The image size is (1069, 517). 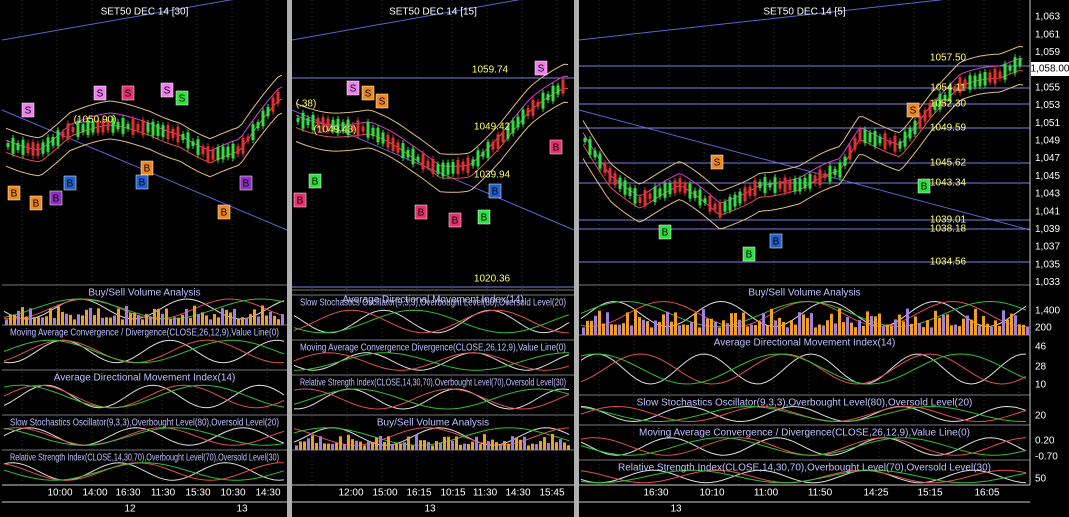 What do you see at coordinates (1047, 229) in the screenshot?
I see `price-axis-label: 1,039` at bounding box center [1047, 229].